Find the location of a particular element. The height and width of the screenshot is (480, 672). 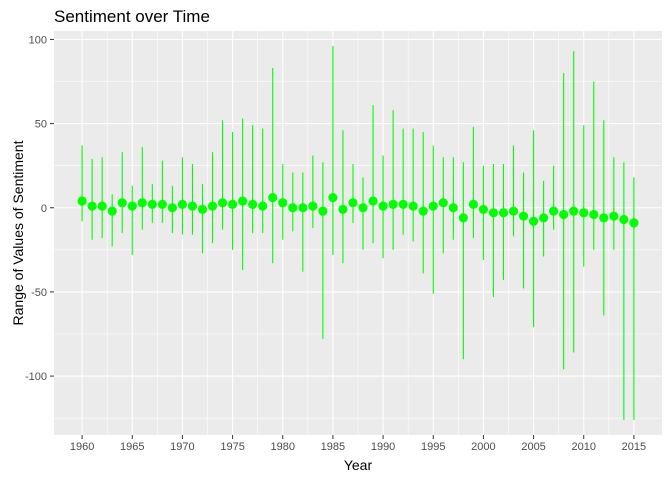

y-axis: -100 -50 0 50 100 is located at coordinates (39, 208).